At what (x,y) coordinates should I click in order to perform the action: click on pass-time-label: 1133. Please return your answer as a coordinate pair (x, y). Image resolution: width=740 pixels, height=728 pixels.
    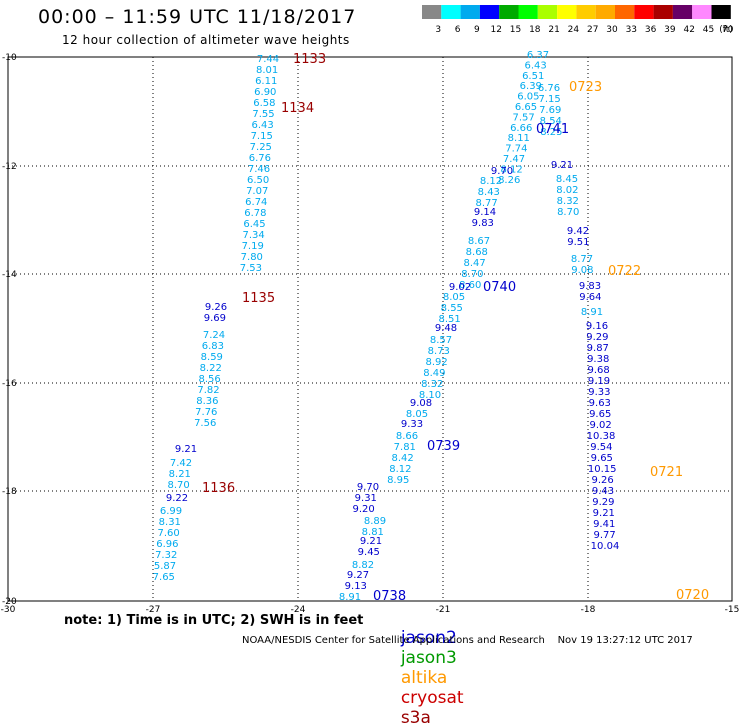
    Looking at the image, I should click on (309, 59).